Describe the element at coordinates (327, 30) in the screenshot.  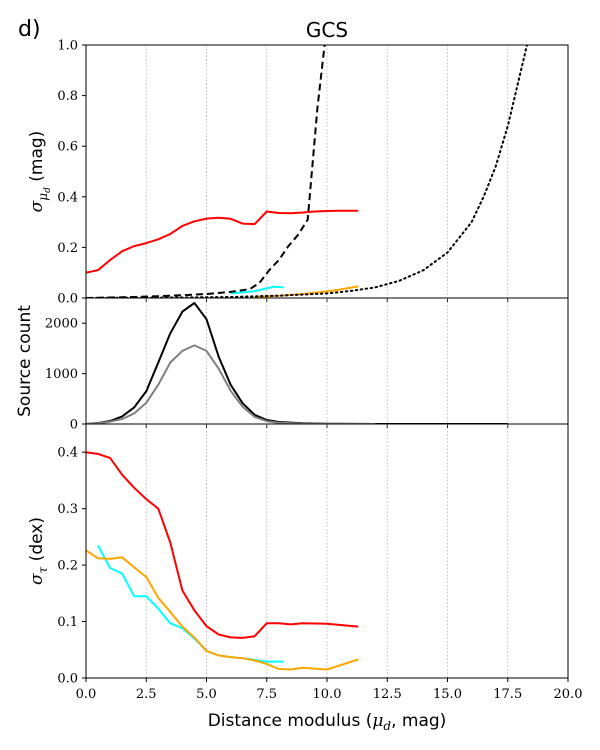
I see `chart-title: GCS` at that location.